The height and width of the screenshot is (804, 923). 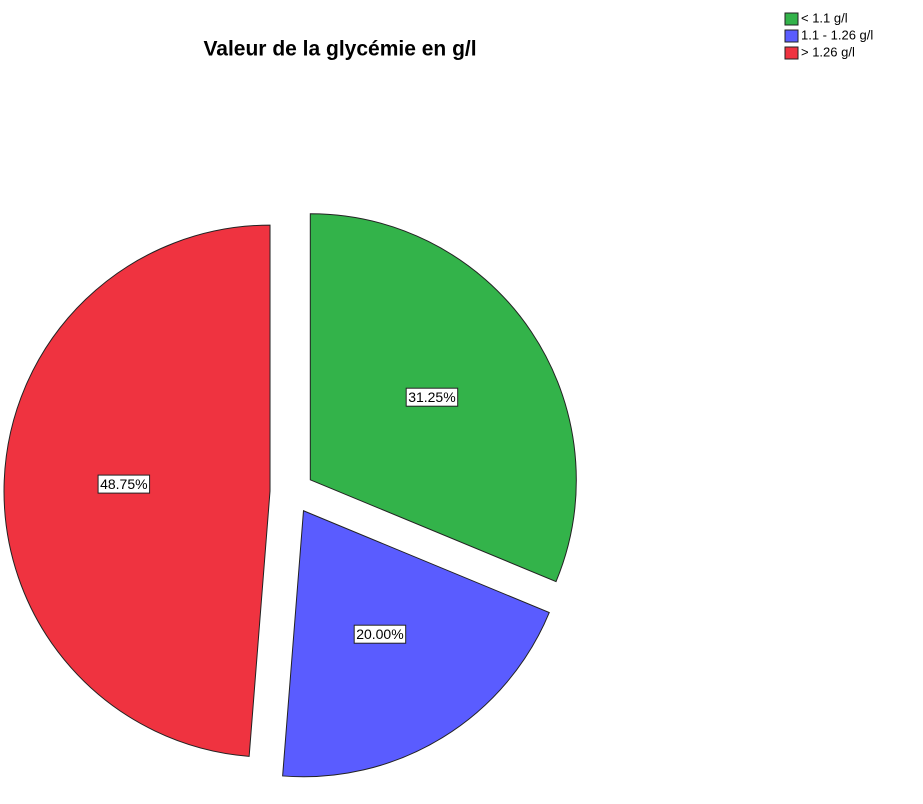 I want to click on pie-slice, so click(x=416, y=644).